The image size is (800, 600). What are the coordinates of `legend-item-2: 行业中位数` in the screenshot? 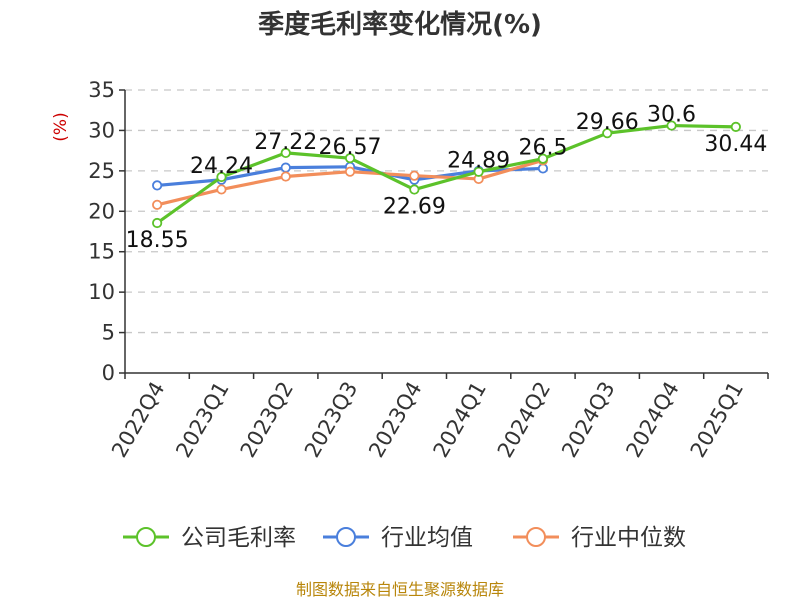 It's located at (599, 538).